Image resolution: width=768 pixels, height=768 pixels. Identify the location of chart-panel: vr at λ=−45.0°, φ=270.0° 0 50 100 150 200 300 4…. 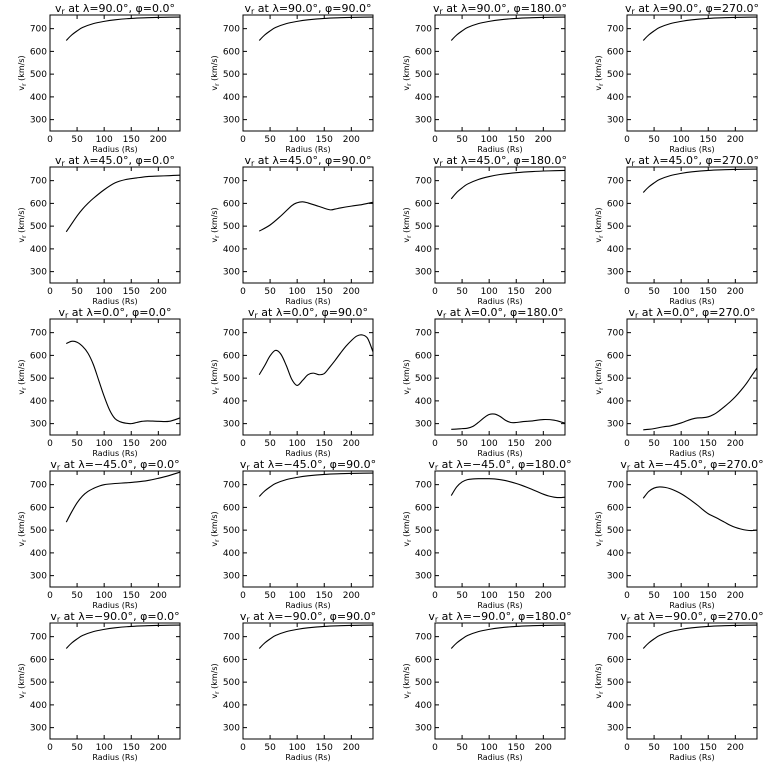
(679, 534).